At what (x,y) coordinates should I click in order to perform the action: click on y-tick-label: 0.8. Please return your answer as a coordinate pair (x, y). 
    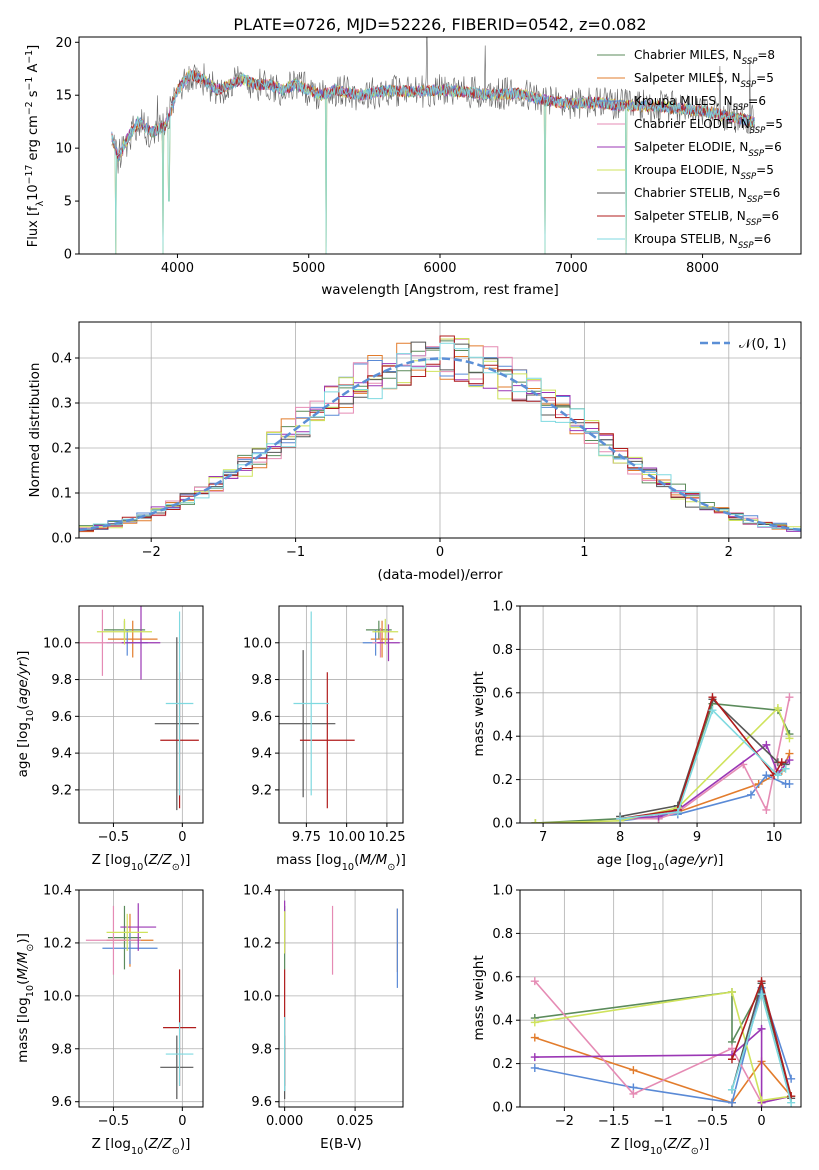
    Looking at the image, I should click on (502, 934).